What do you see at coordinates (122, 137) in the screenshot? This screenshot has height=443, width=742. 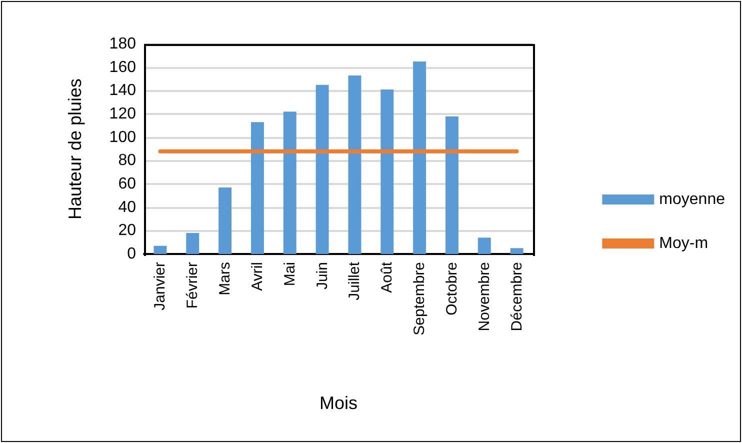 I see `y-tick-label: 100` at bounding box center [122, 137].